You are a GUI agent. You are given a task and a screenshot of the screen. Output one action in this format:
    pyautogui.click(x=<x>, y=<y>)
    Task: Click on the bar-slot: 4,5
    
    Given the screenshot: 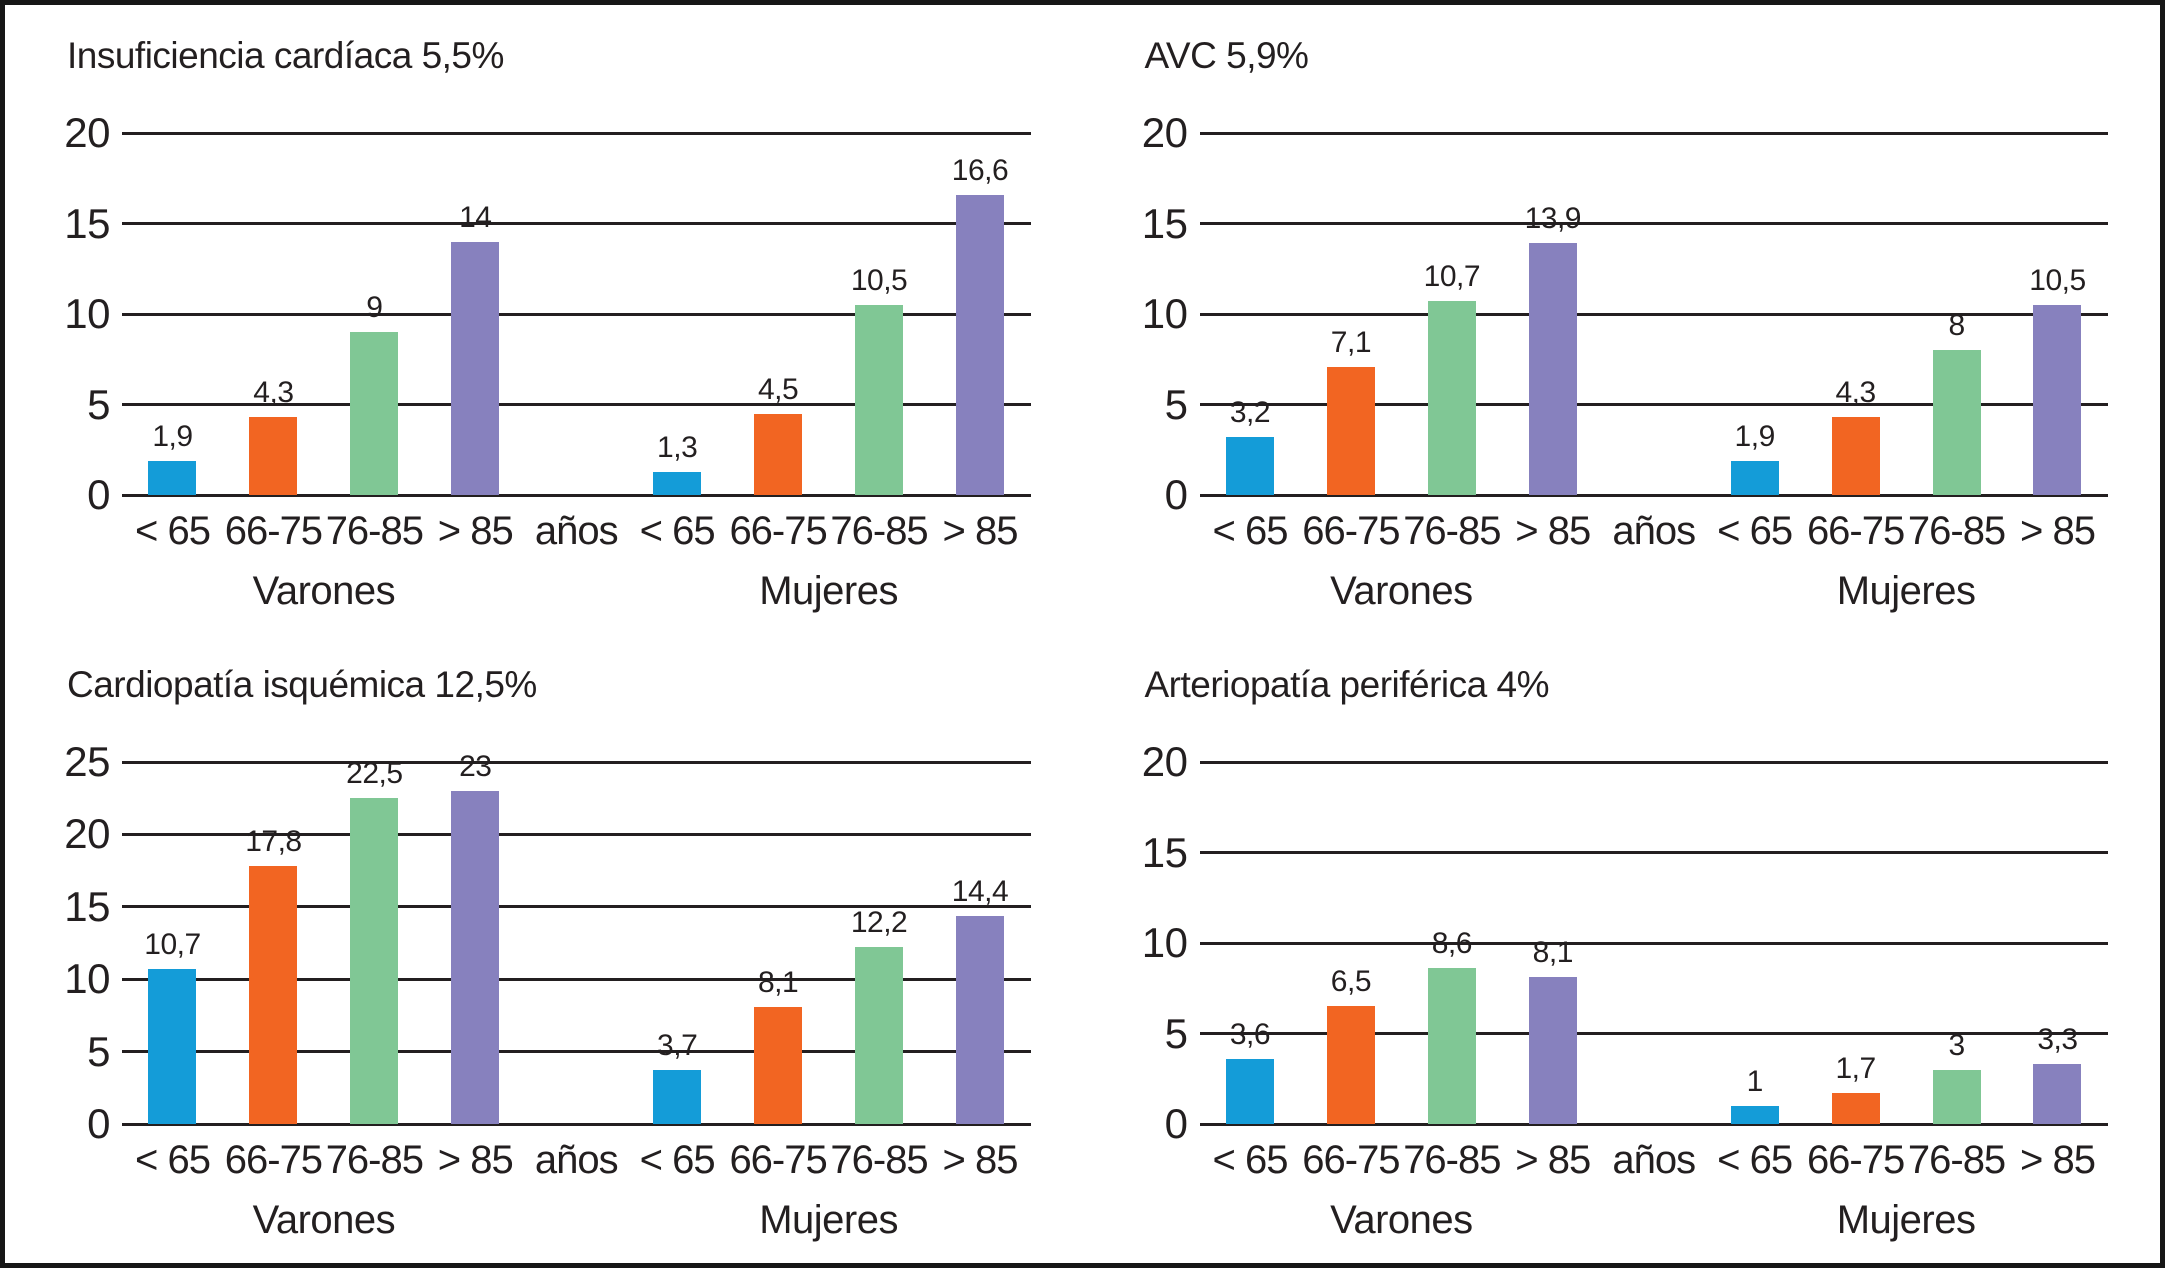 What is the action you would take?
    pyautogui.click(x=778, y=314)
    